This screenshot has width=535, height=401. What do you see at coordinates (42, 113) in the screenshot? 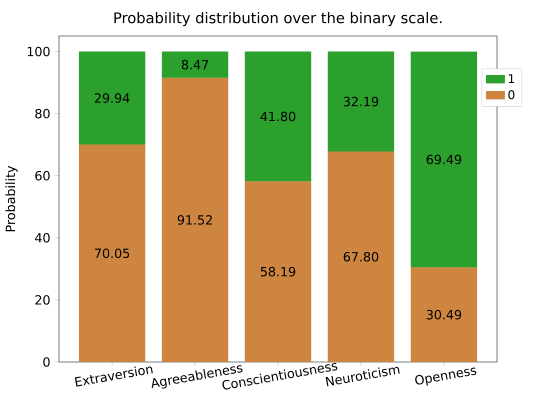
I see `y-tick-label: 80` at bounding box center [42, 113].